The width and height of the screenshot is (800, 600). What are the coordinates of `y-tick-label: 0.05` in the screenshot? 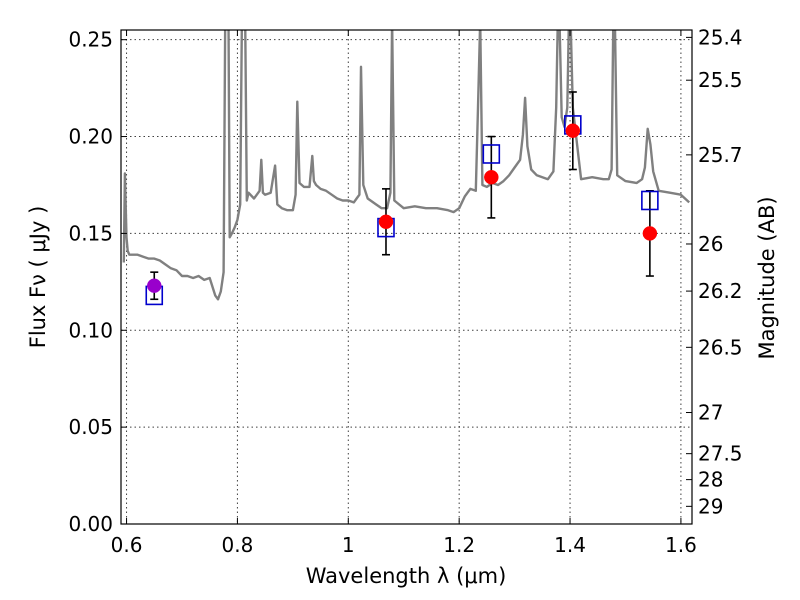 It's located at (90, 427).